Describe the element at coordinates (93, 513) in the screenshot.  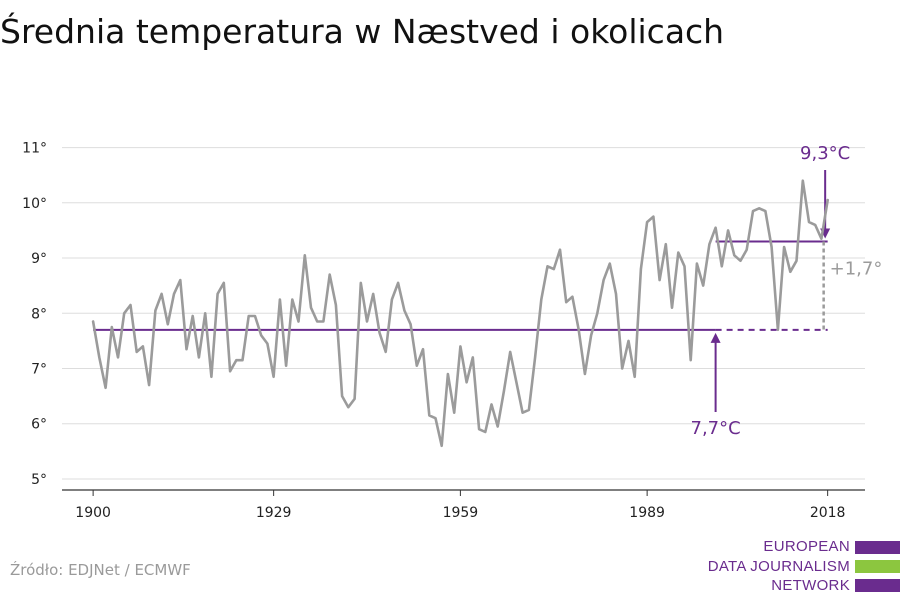
I see `x-tick-label: 1900` at that location.